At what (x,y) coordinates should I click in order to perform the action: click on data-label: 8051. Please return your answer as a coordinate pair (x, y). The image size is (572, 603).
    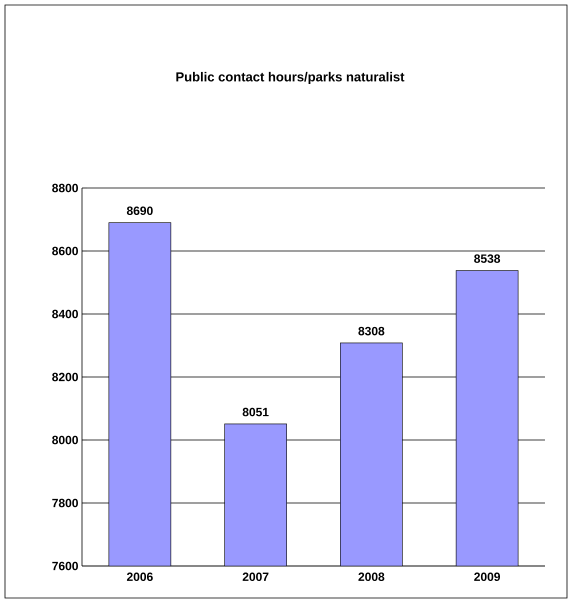
    Looking at the image, I should click on (255, 412).